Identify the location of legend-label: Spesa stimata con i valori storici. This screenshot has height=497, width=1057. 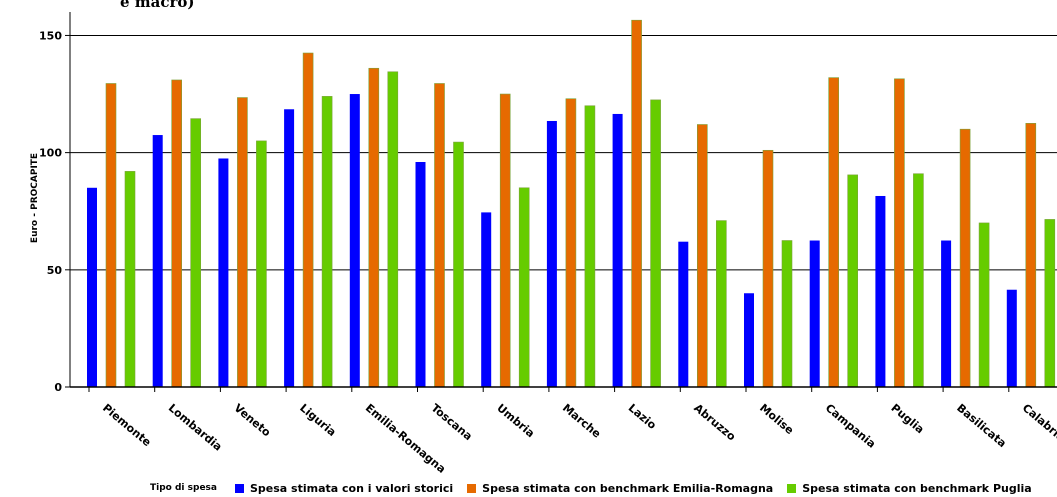
(351, 488).